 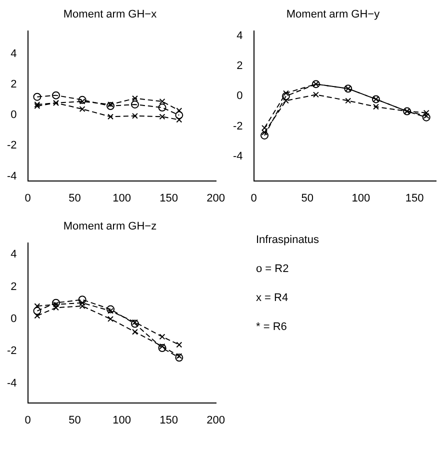 I want to click on chart-title: Moment arm GH−x, so click(x=110, y=14).